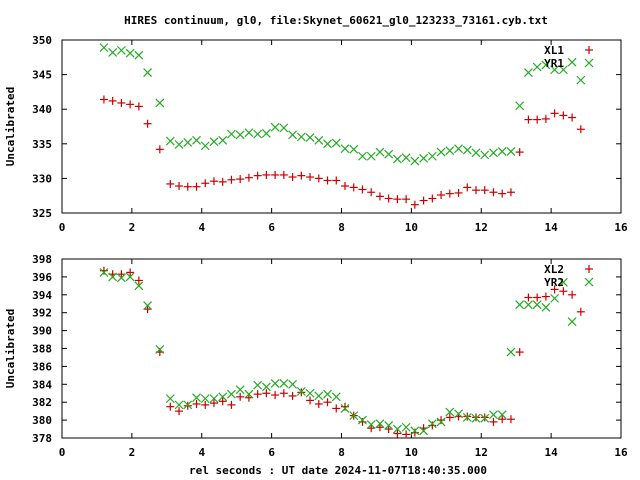 The height and width of the screenshot is (480, 640). I want to click on y-tick-label: 340, so click(42, 109).